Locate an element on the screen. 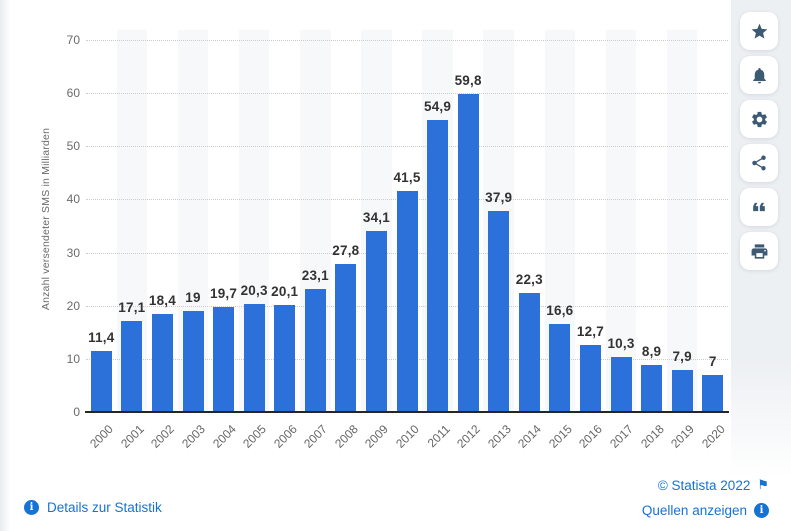 This screenshot has width=791, height=531. quote-icon is located at coordinates (759, 207).